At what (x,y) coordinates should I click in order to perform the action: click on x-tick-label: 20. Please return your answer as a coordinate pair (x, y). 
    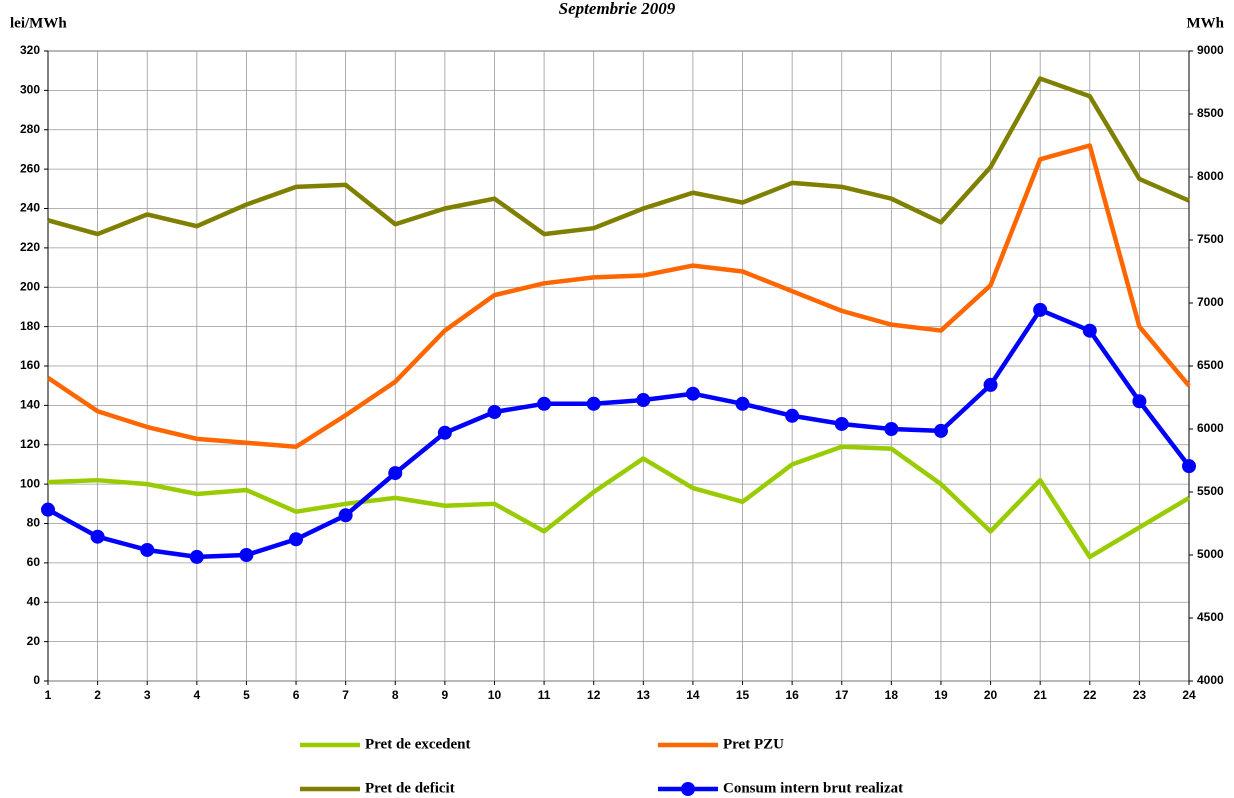
    Looking at the image, I should click on (991, 695).